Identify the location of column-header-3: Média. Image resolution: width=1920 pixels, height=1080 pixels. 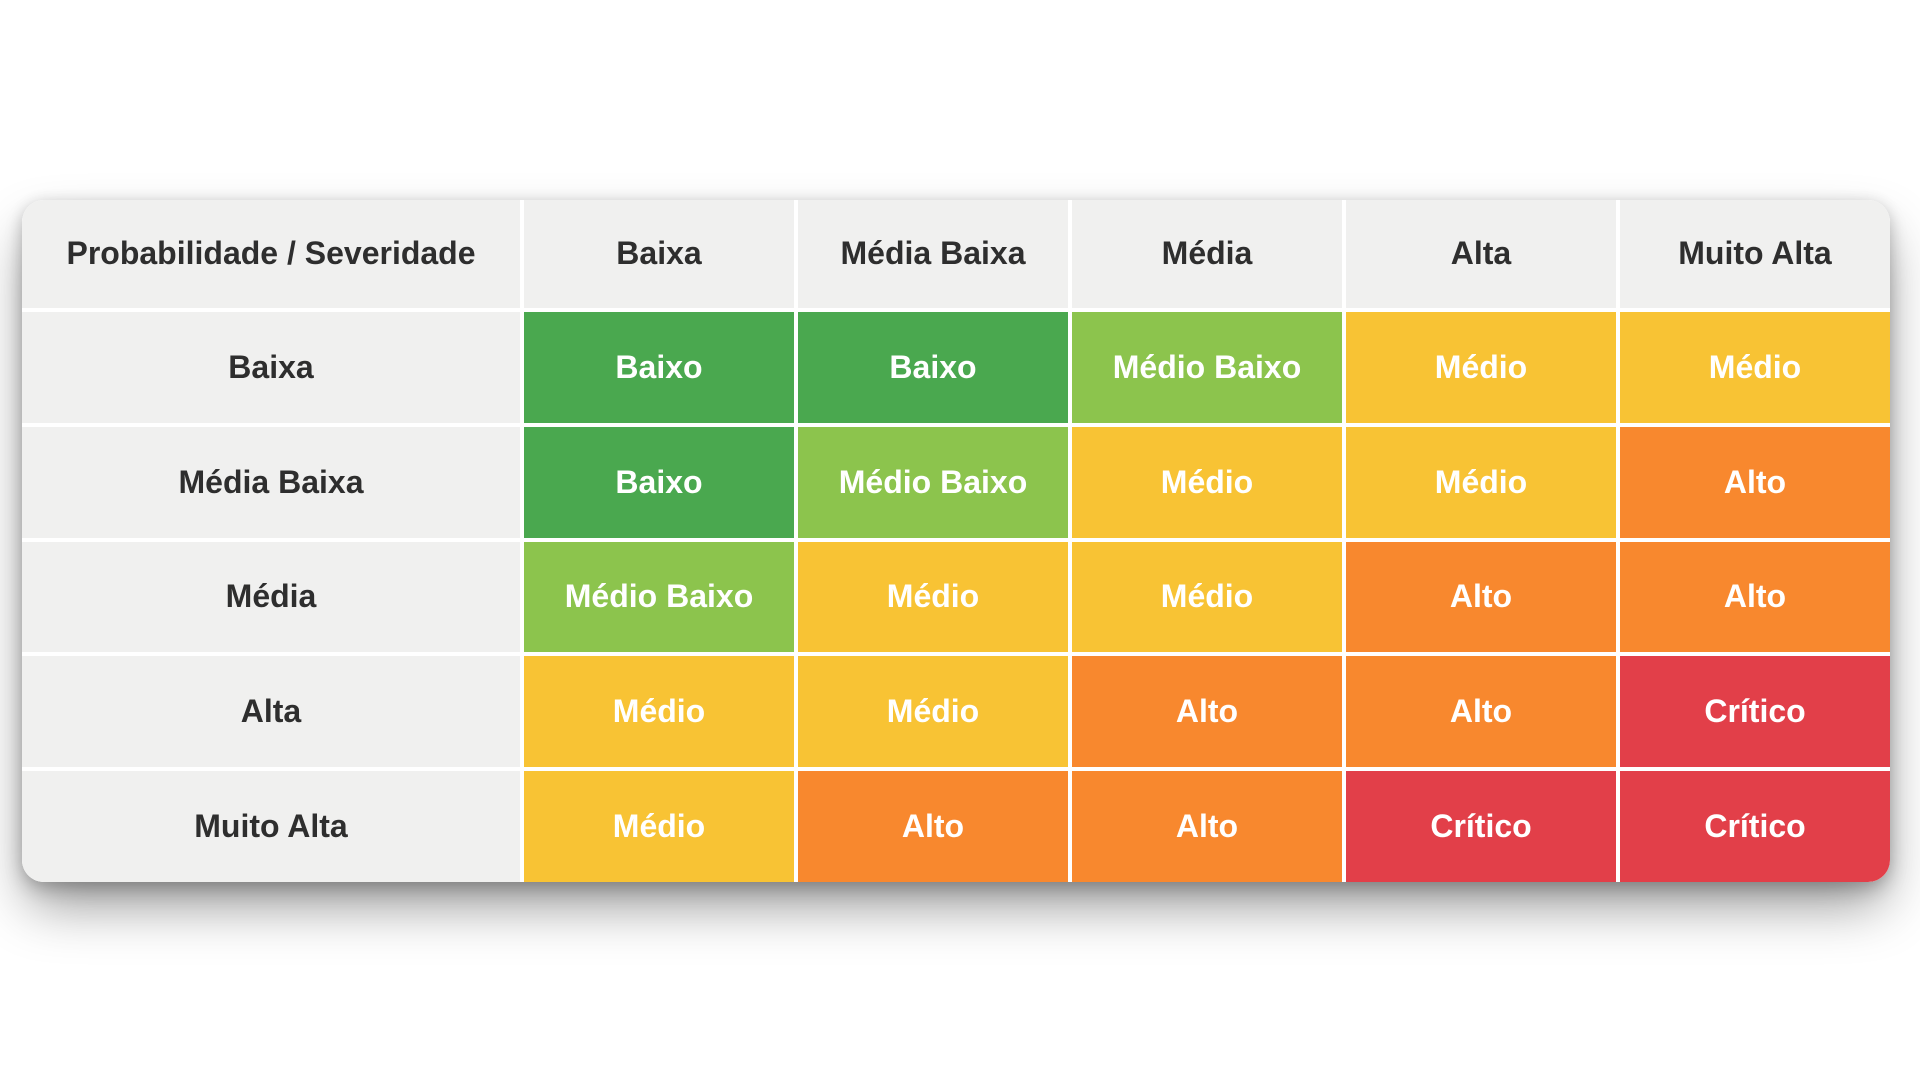
(1207, 254).